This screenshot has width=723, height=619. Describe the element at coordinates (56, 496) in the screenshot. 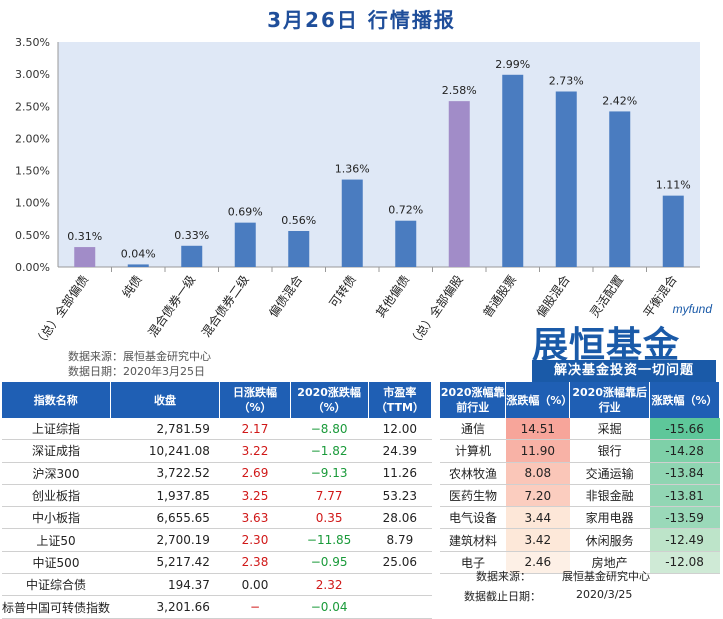

I see `index-name: 创业板指` at that location.